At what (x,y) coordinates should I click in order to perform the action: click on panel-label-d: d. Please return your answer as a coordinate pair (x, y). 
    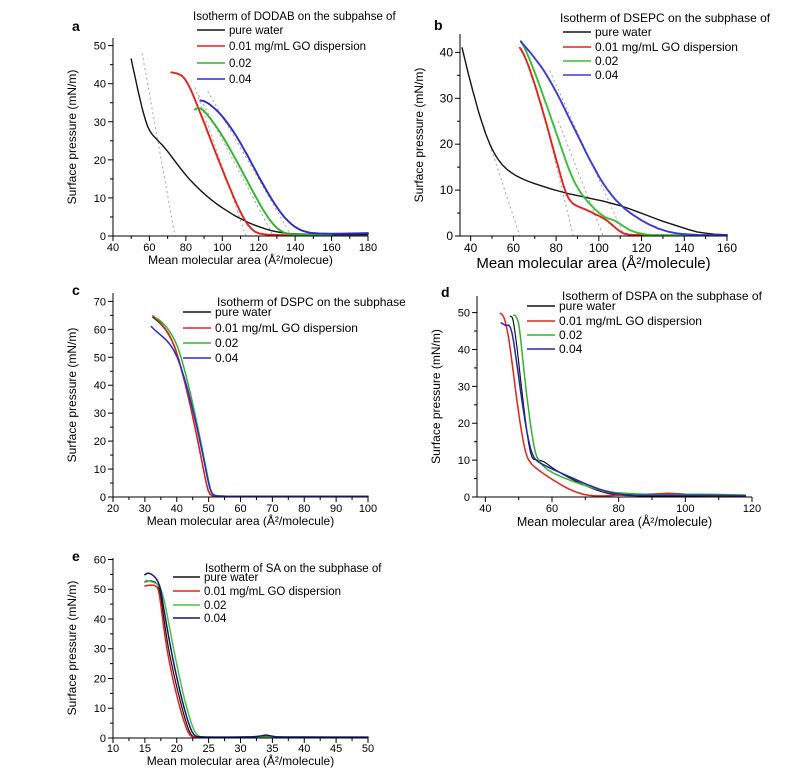
    Looking at the image, I should click on (445, 292).